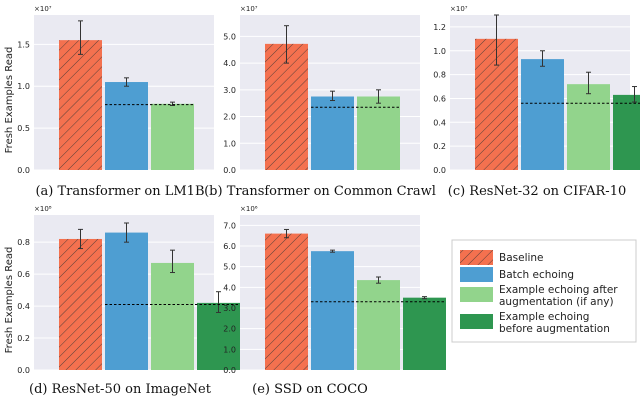  Describe the element at coordinates (229, 170) in the screenshot. I see `ytick-label-b-0: 0.0` at that location.